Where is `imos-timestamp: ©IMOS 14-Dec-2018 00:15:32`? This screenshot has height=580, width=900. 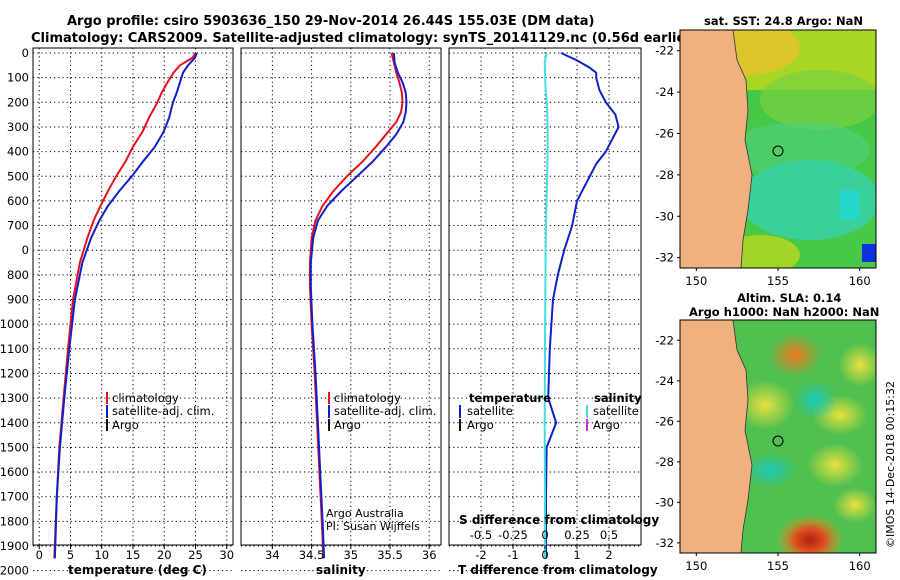 imos-timestamp: ©IMOS 14-Dec-2018 00:15:32 is located at coordinates (890, 464).